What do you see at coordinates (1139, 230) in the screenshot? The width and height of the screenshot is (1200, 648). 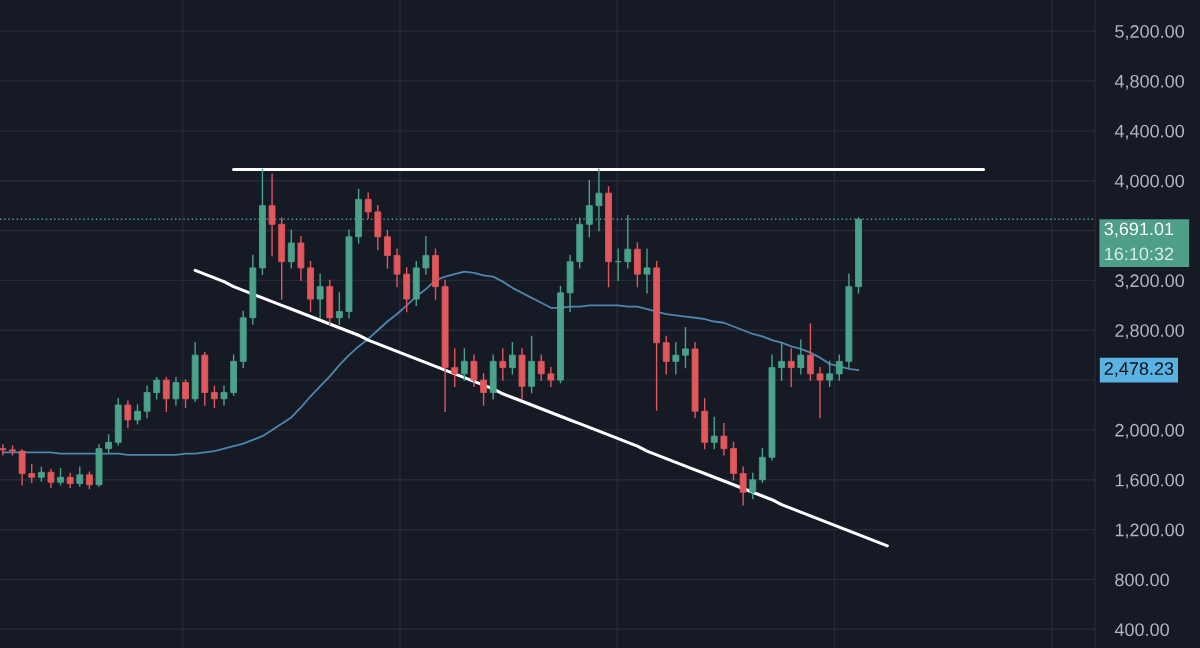 I see `ref-line-label: 3,691.01` at bounding box center [1139, 230].